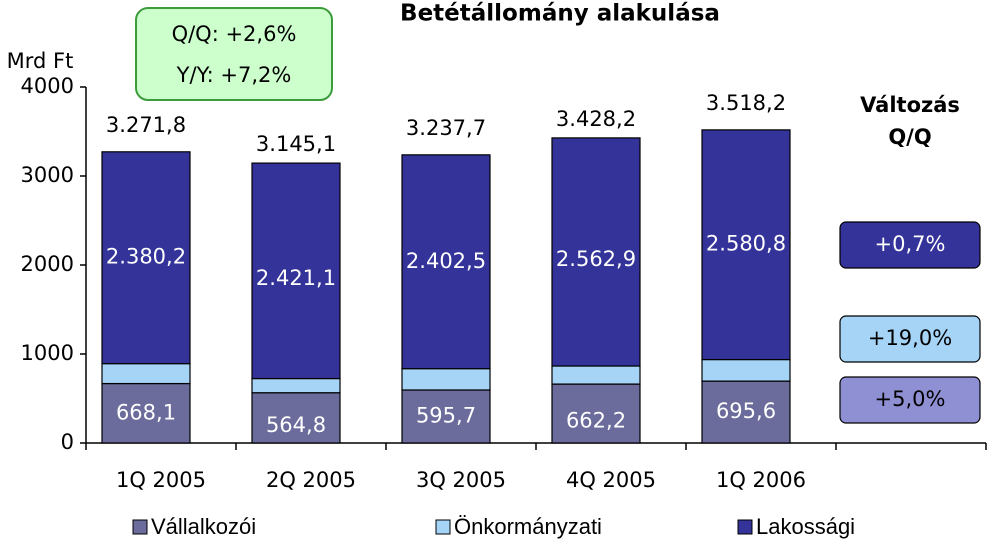  I want to click on value-label: 662,2, so click(596, 421).